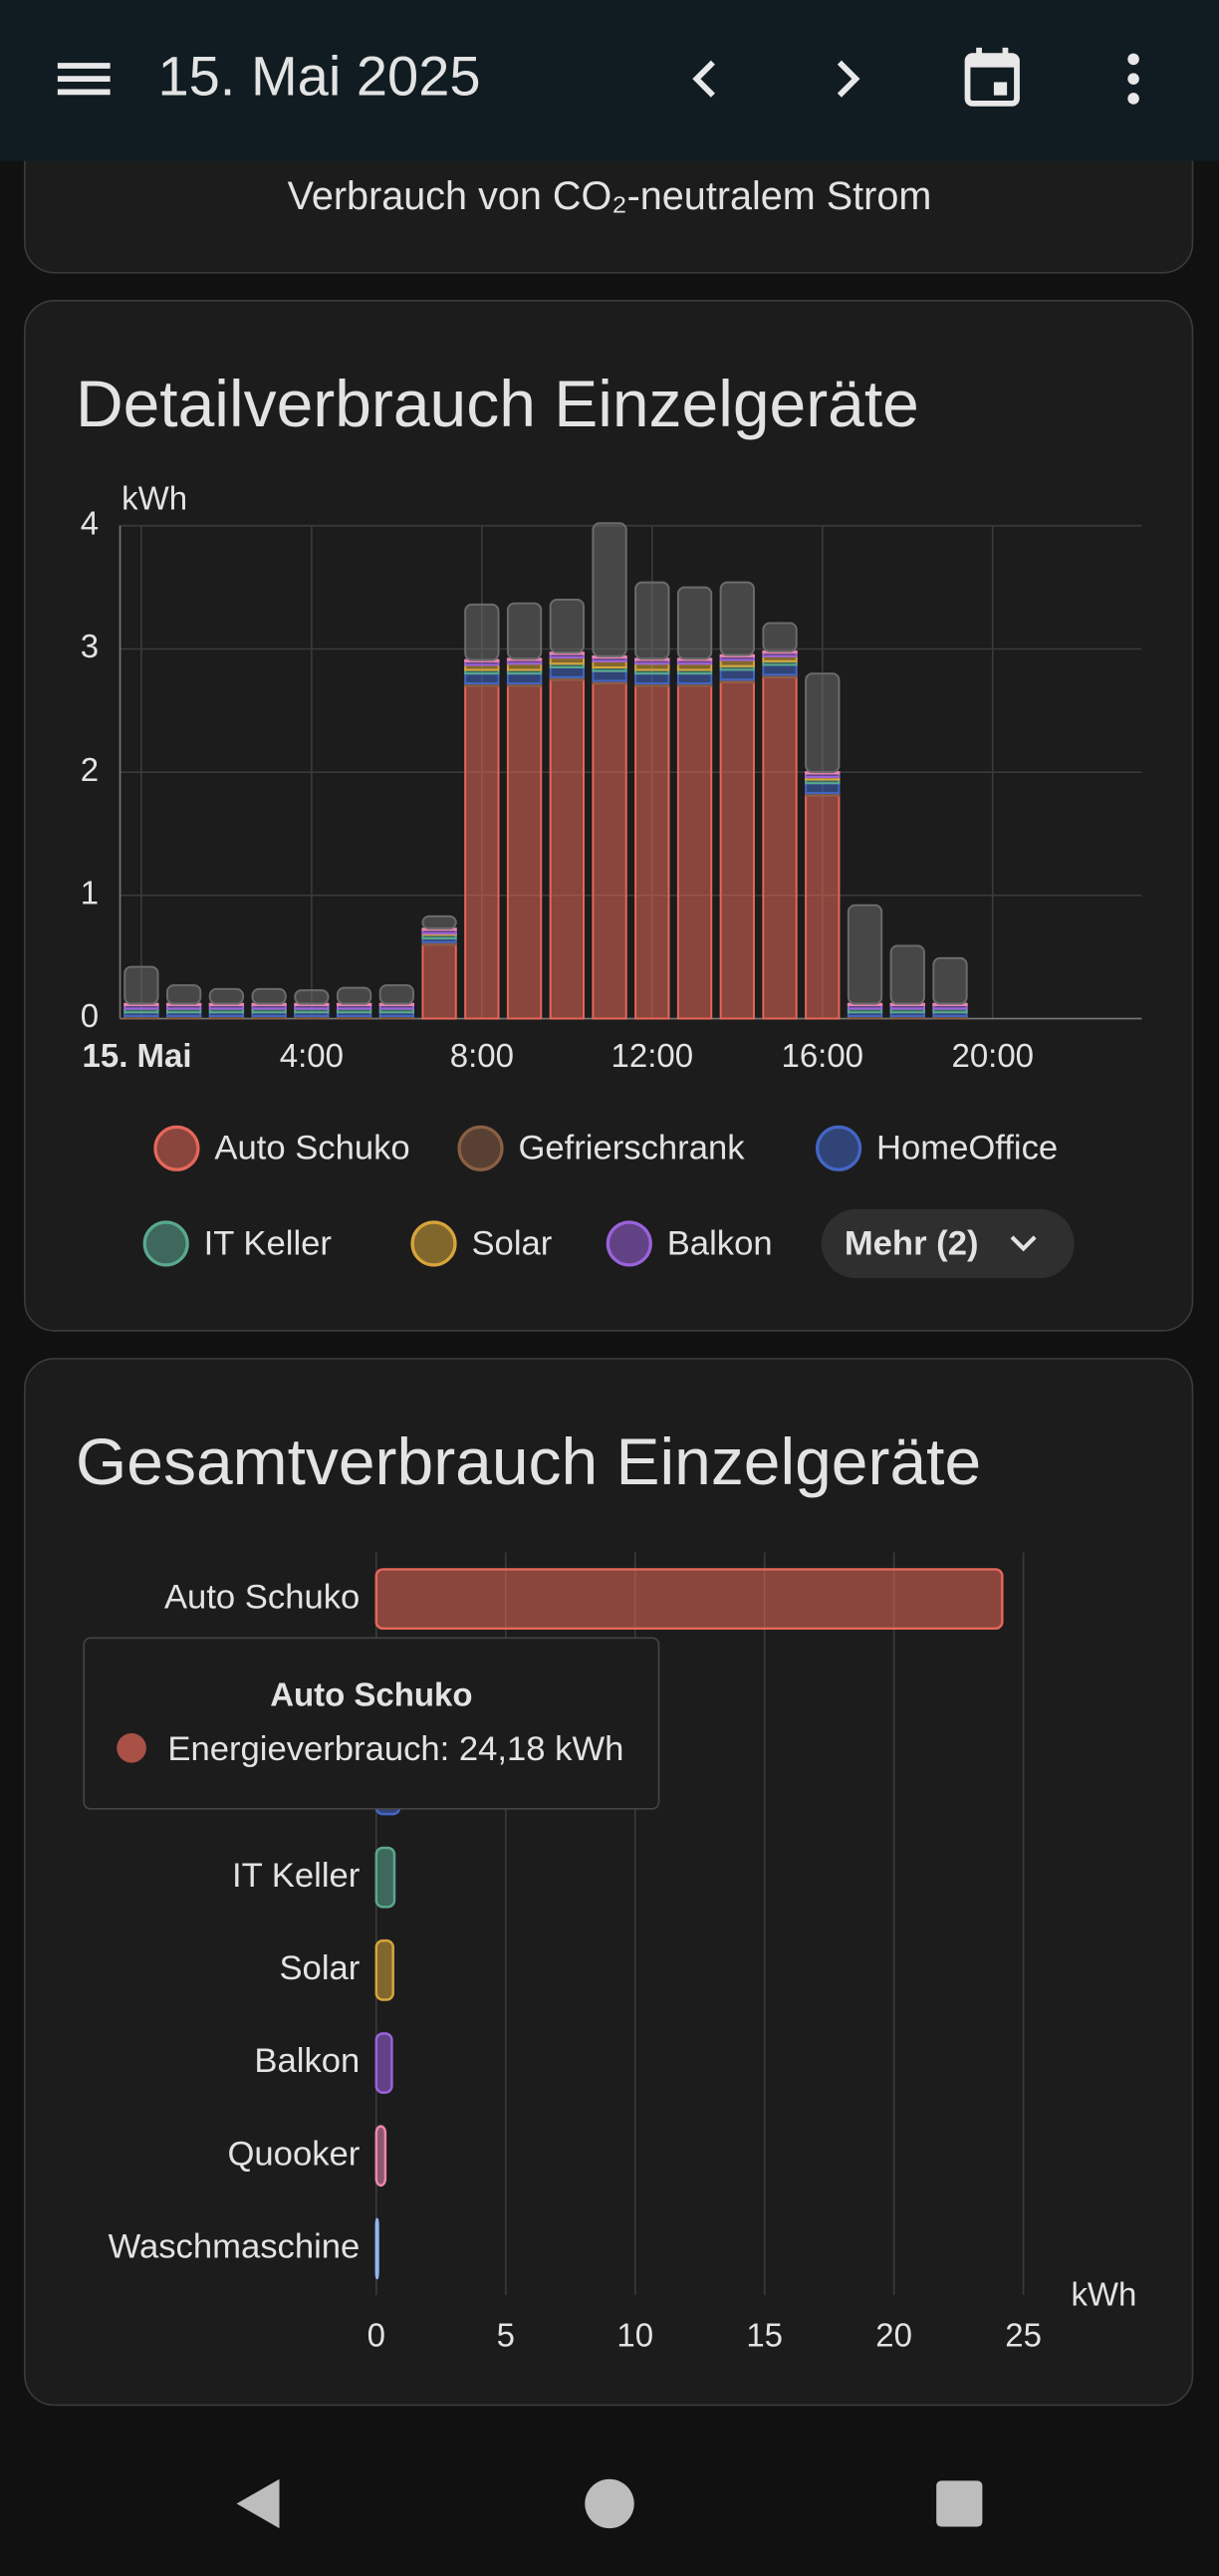 The height and width of the screenshot is (2576, 1219). Describe the element at coordinates (1103, 2293) in the screenshot. I see `x-axis-label: kWh` at that location.